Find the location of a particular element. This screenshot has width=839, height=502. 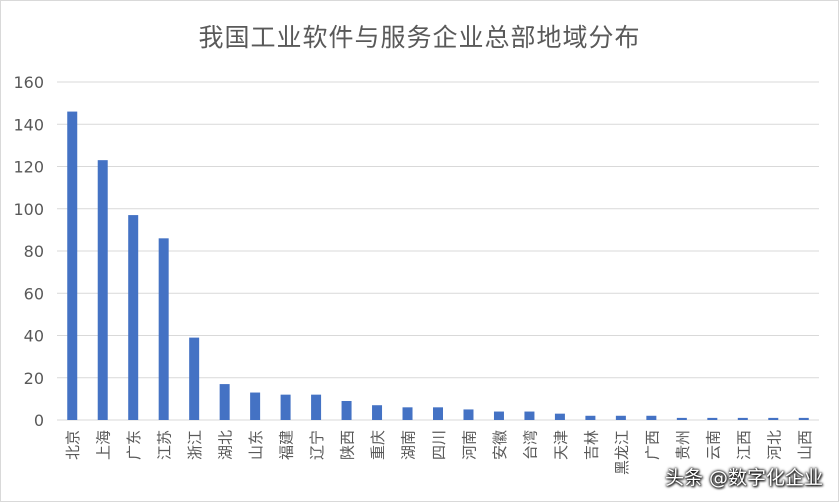

y-tick-label: 160 is located at coordinates (28, 82).